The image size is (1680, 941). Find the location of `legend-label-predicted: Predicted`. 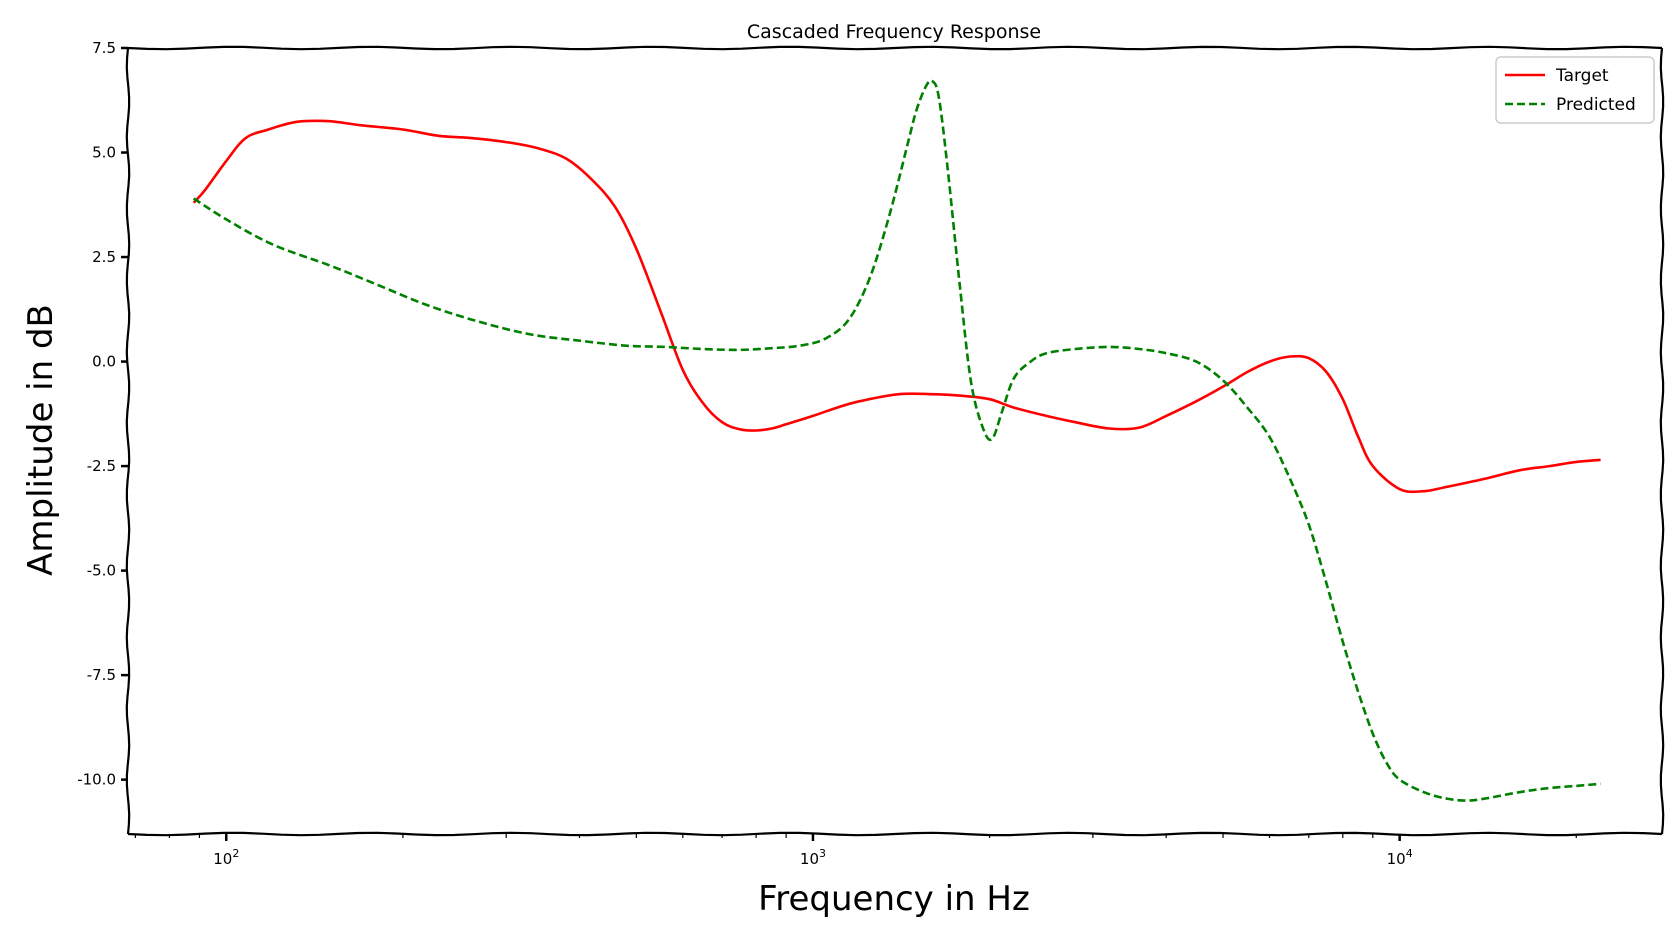

legend-label-predicted: Predicted is located at coordinates (1596, 105).